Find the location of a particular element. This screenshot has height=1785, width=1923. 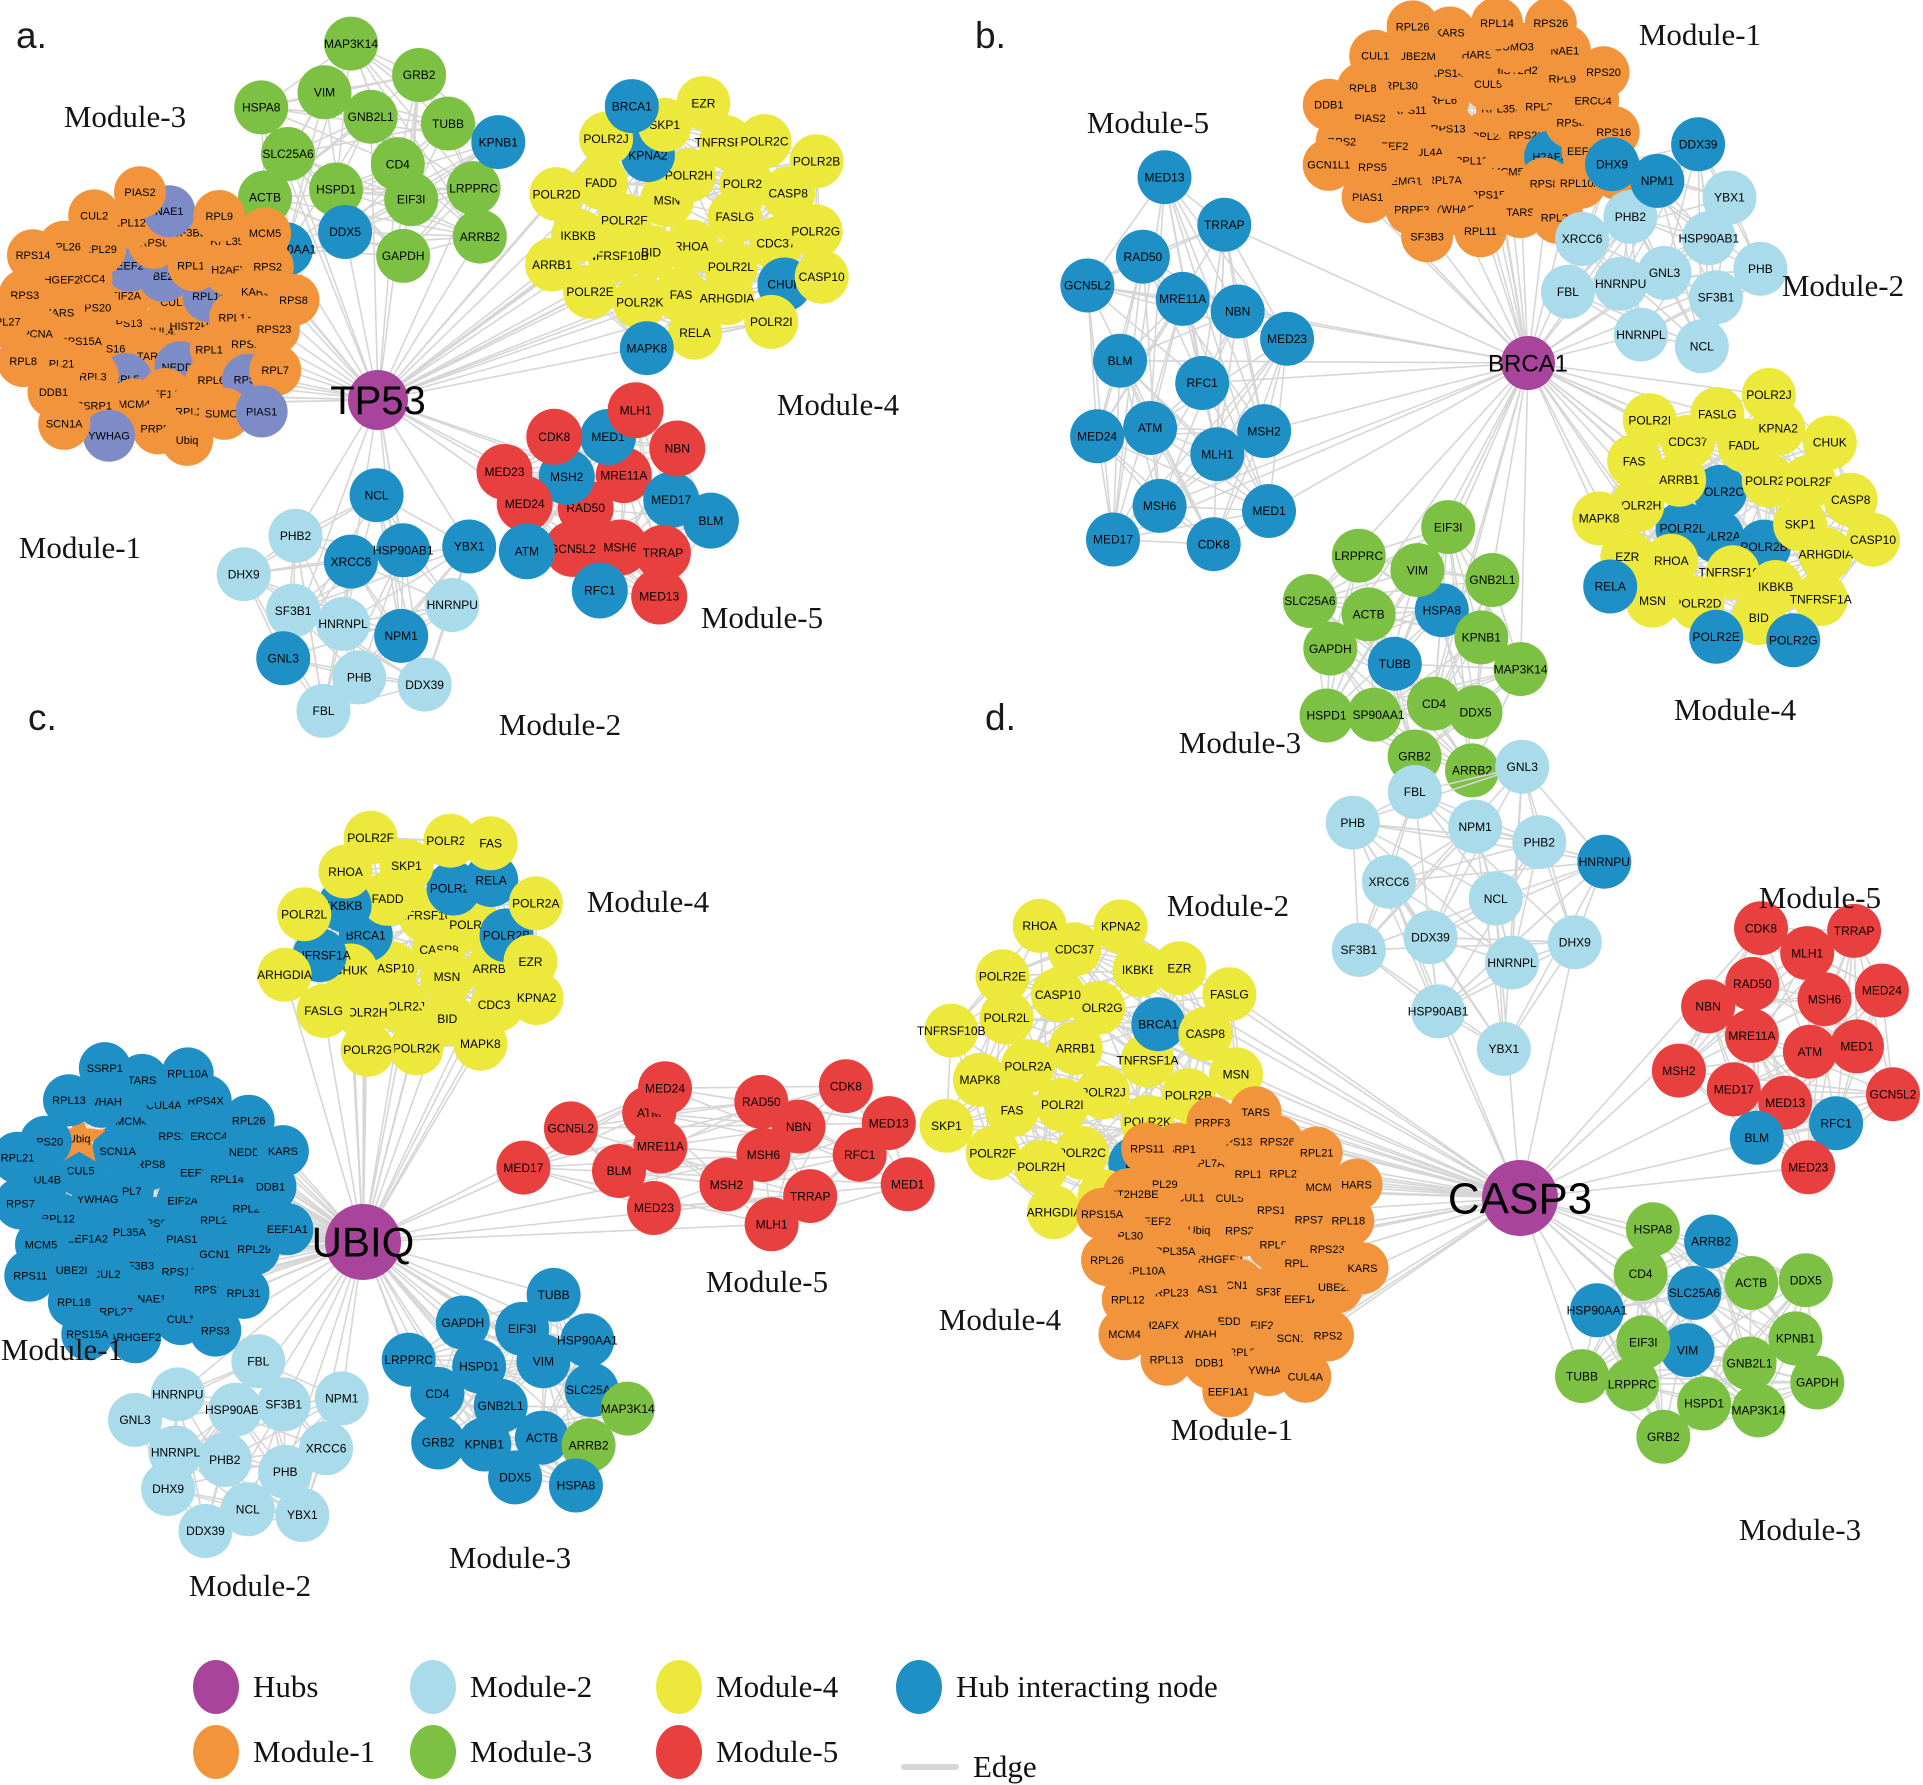

node-label: RPL6 is located at coordinates (212, 381).